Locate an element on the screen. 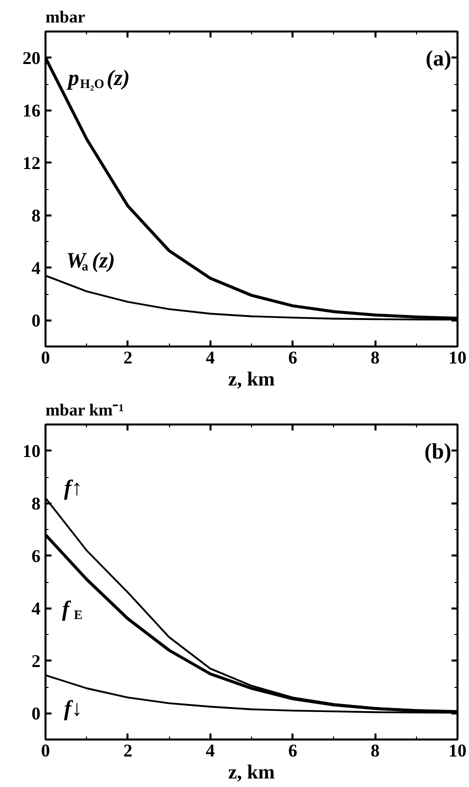 This screenshot has height=787, width=469. y-axis-title: mbar is located at coordinates (66, 17).